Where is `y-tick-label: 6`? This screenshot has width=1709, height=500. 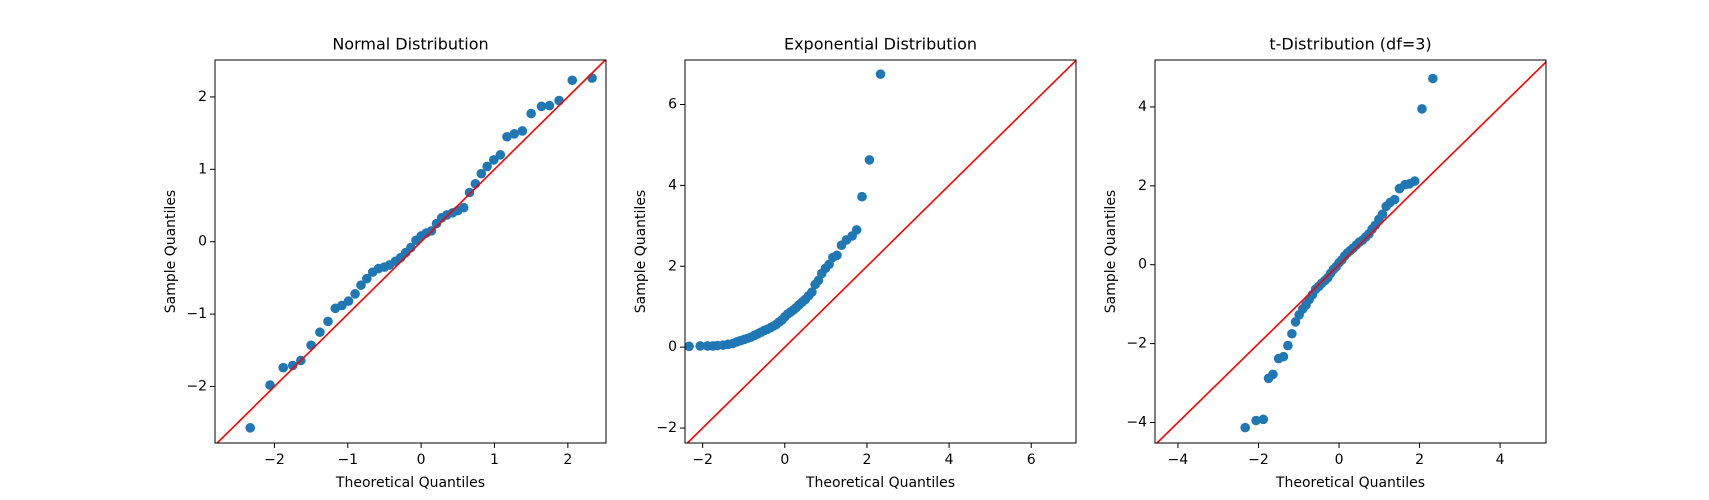
y-tick-label: 6 is located at coordinates (672, 104).